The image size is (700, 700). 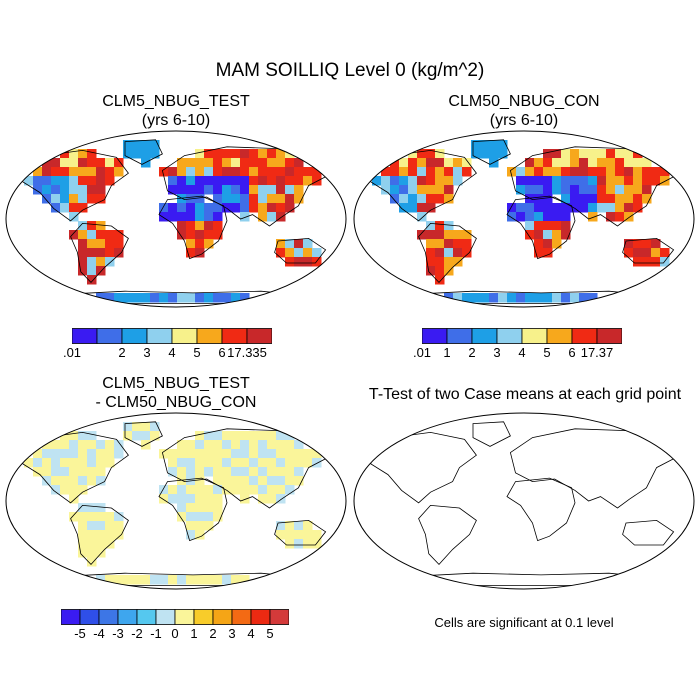 I want to click on colorbar-tick-label: 6, so click(x=222, y=352).